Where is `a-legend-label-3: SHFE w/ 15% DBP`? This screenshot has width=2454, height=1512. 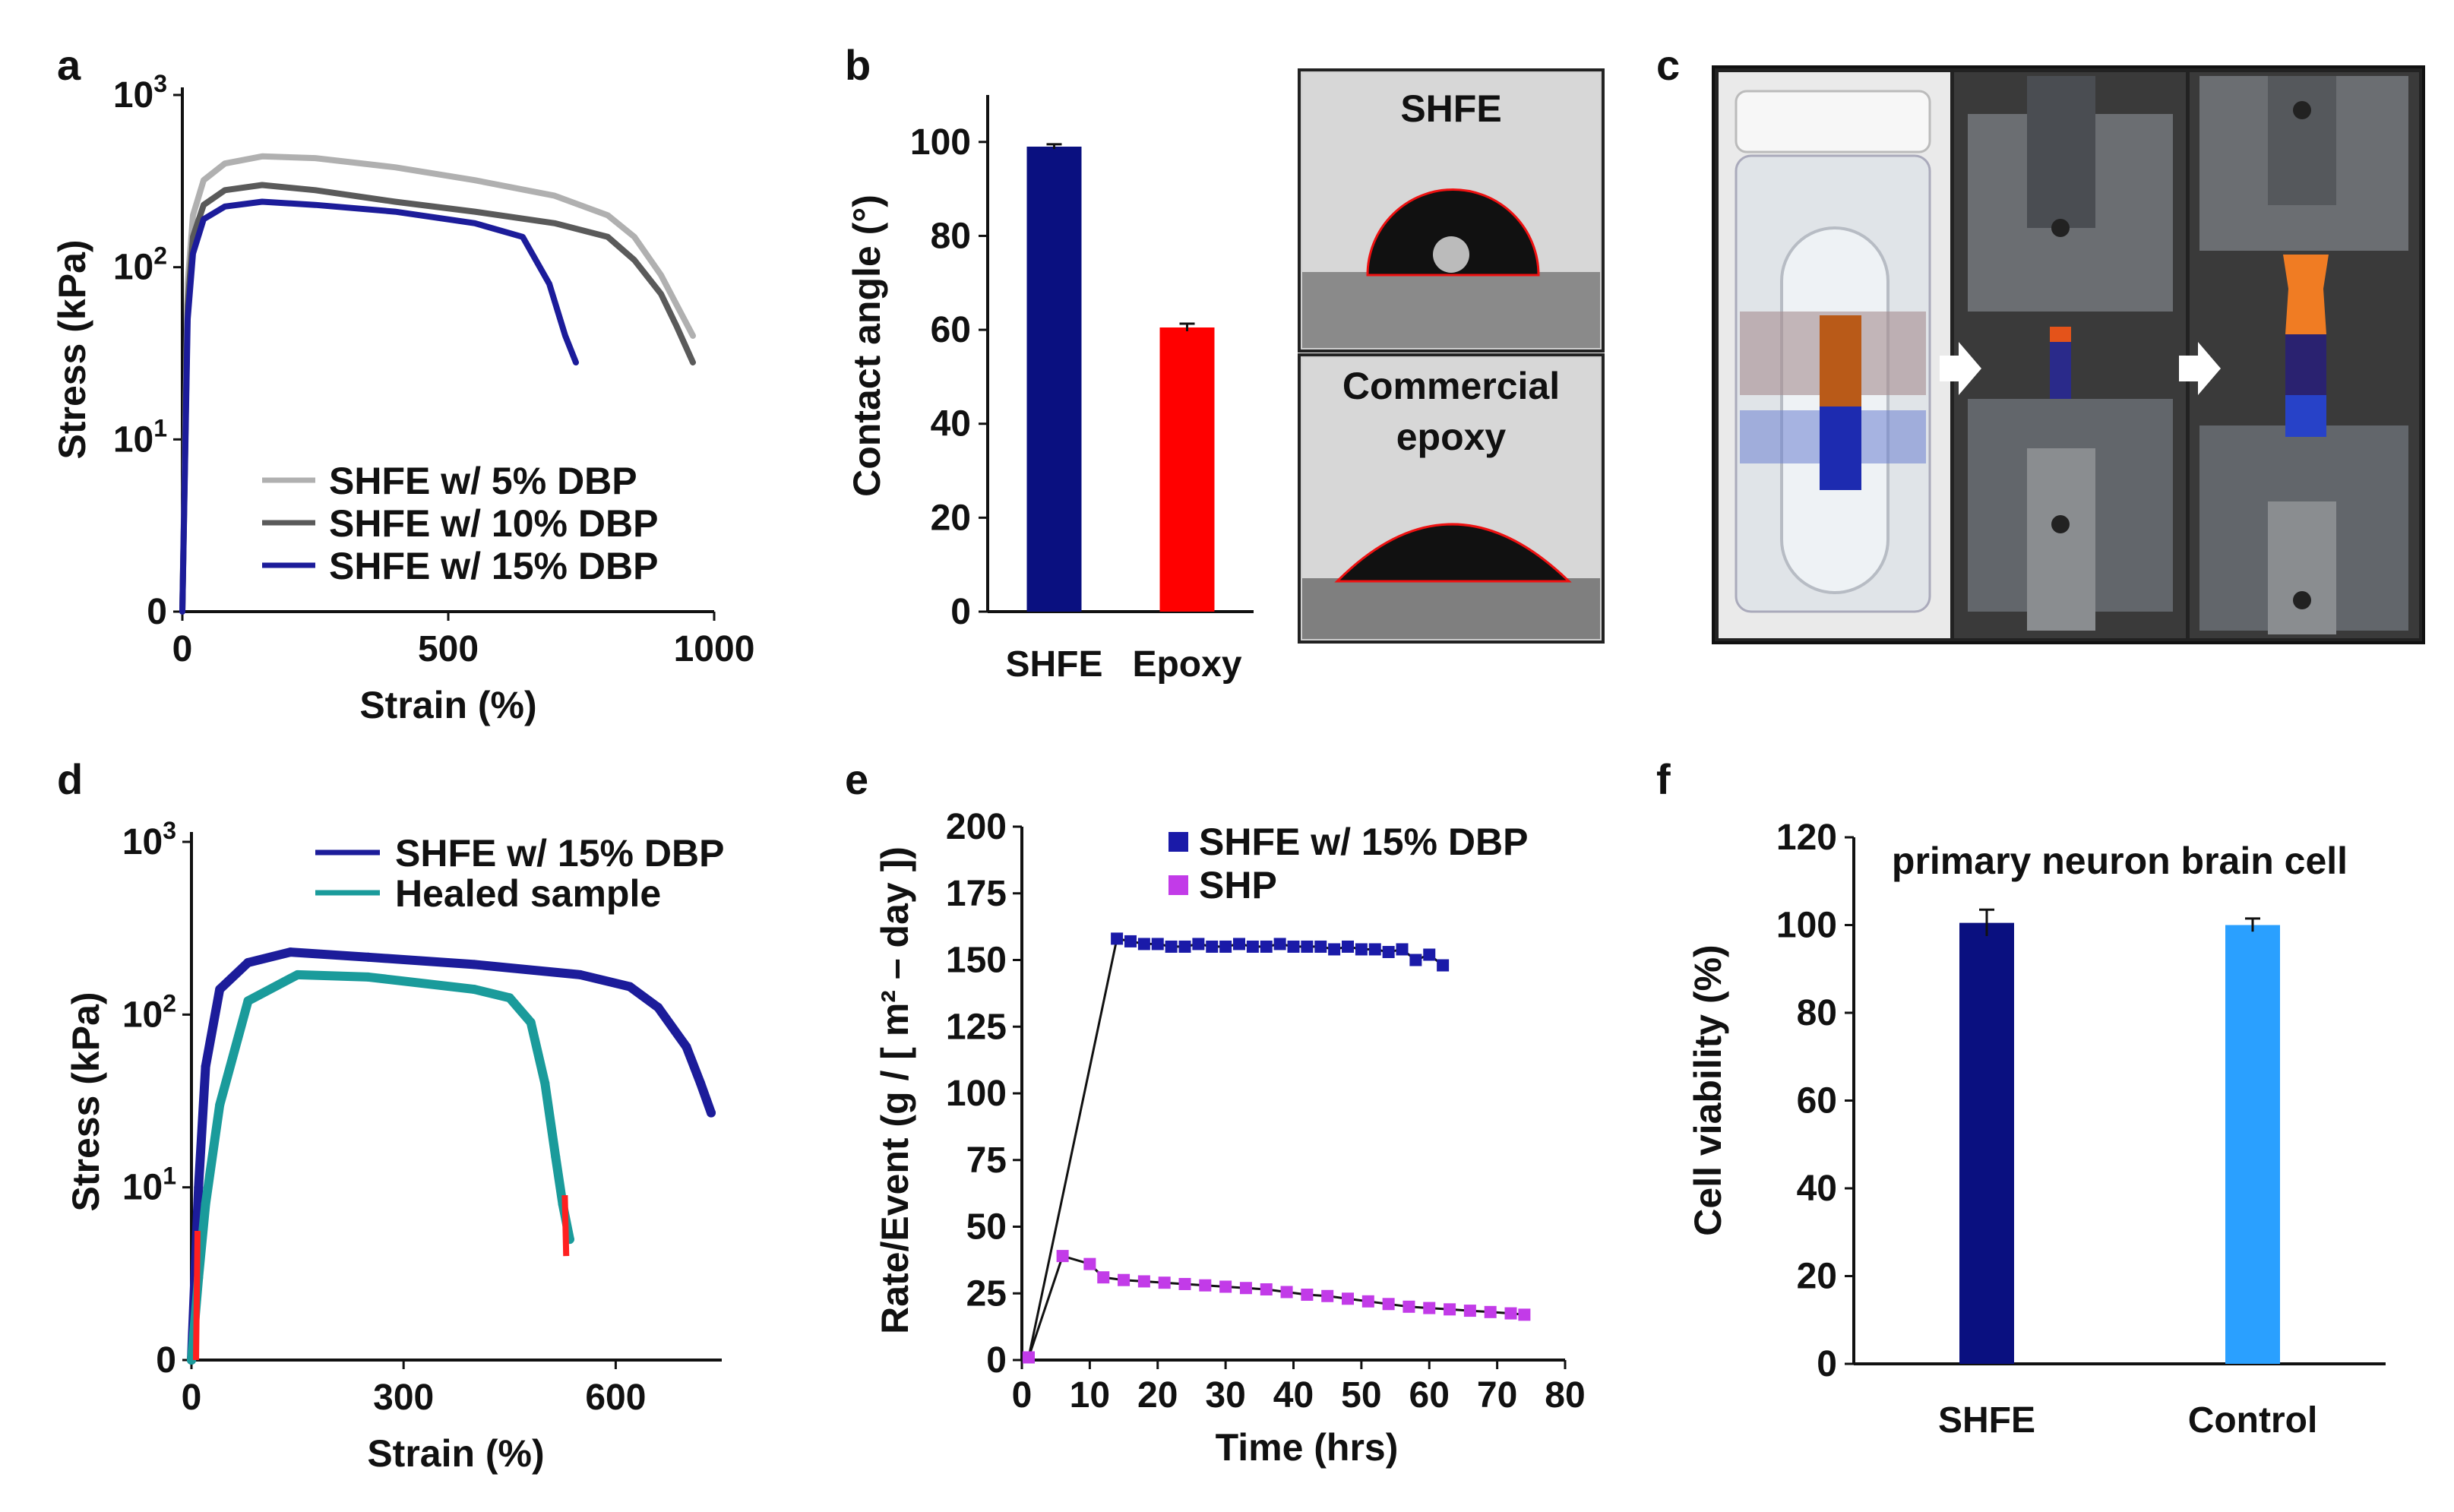 a-legend-label-3: SHFE w/ 15% DBP is located at coordinates (493, 566).